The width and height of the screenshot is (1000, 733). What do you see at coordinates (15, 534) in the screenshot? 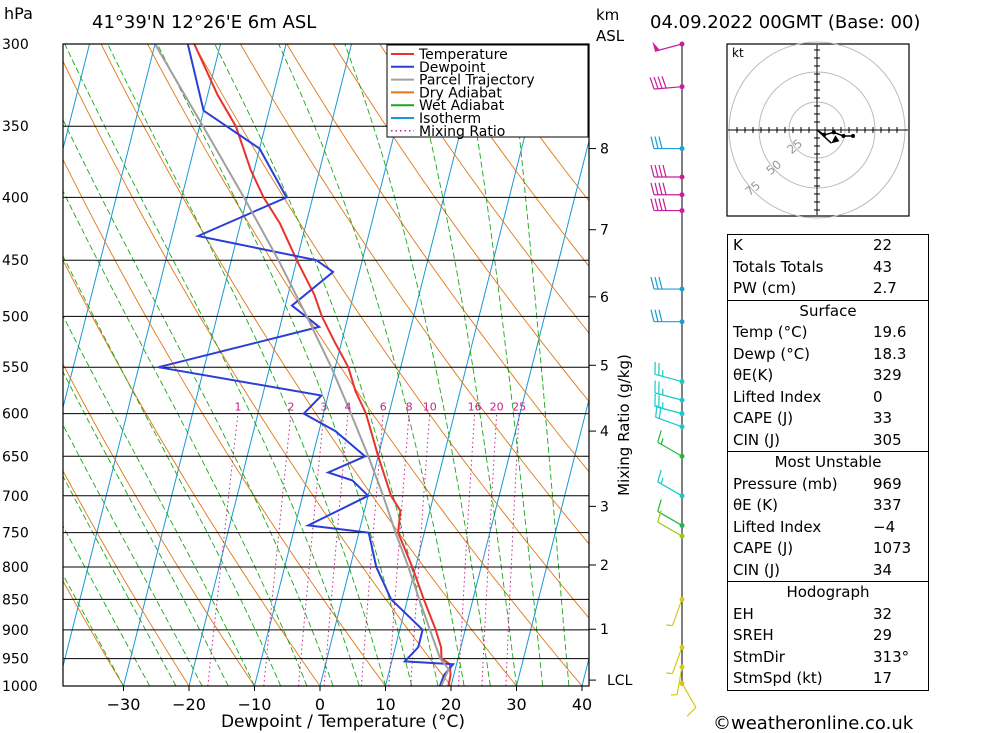
I see `pressure-tick-label: 750` at bounding box center [15, 534].